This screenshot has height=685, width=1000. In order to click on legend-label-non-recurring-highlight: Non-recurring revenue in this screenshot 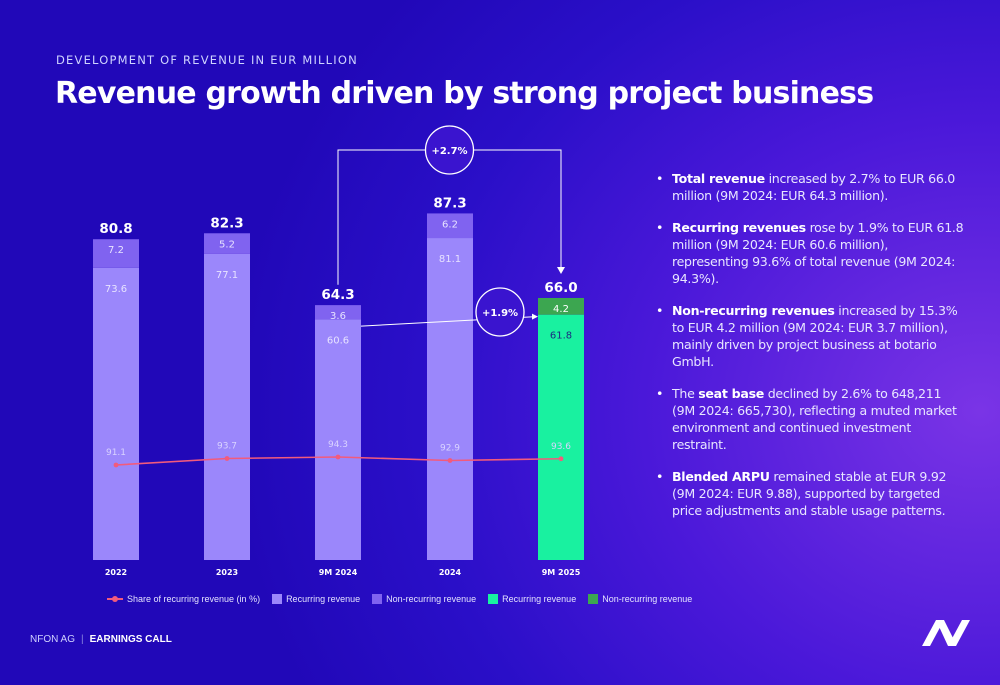, I will do `click(647, 599)`.